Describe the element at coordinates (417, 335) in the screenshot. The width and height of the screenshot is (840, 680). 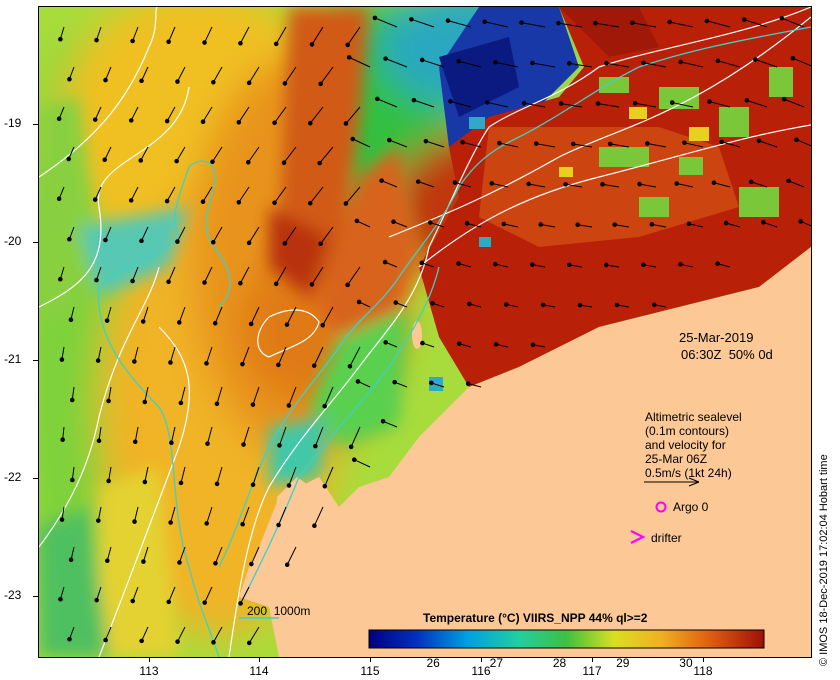
I see `island` at that location.